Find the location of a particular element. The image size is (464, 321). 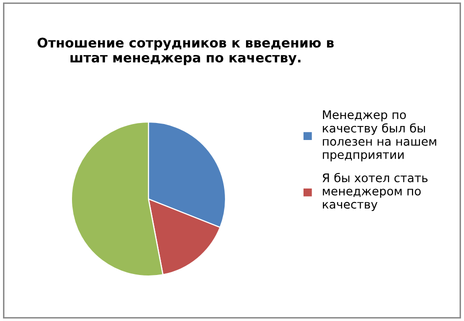

legend-label: Менеджер по качеству был бы полезен на нашем предприятии is located at coordinates (379, 136).